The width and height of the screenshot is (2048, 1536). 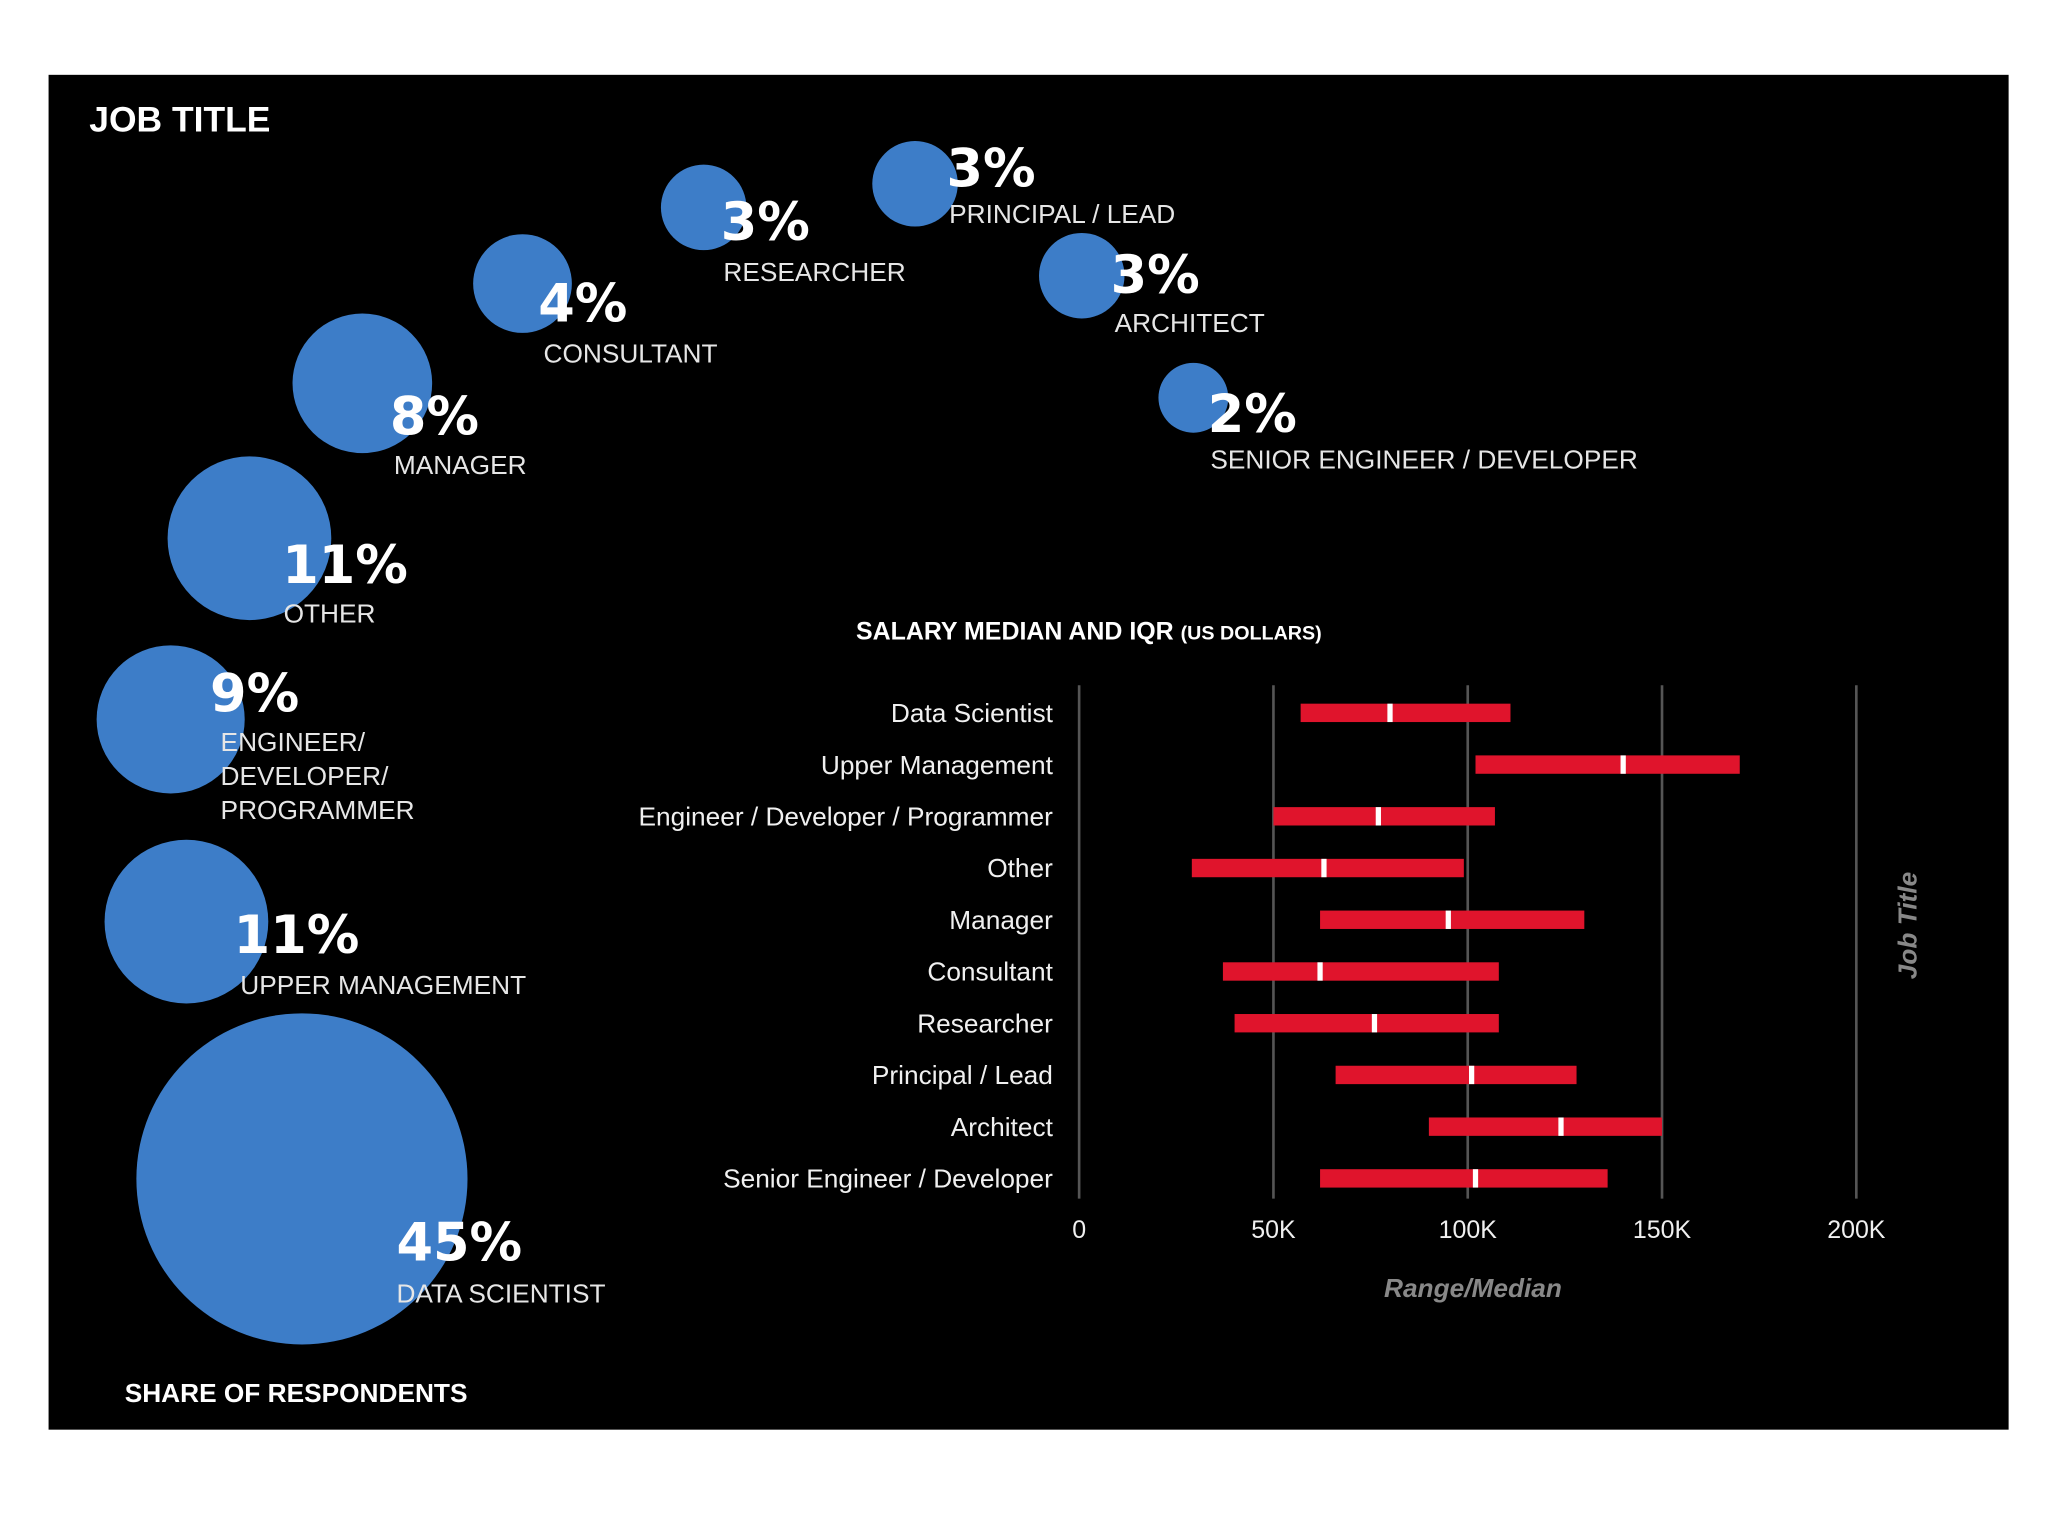 I want to click on value-label: 9%, so click(x=254, y=694).